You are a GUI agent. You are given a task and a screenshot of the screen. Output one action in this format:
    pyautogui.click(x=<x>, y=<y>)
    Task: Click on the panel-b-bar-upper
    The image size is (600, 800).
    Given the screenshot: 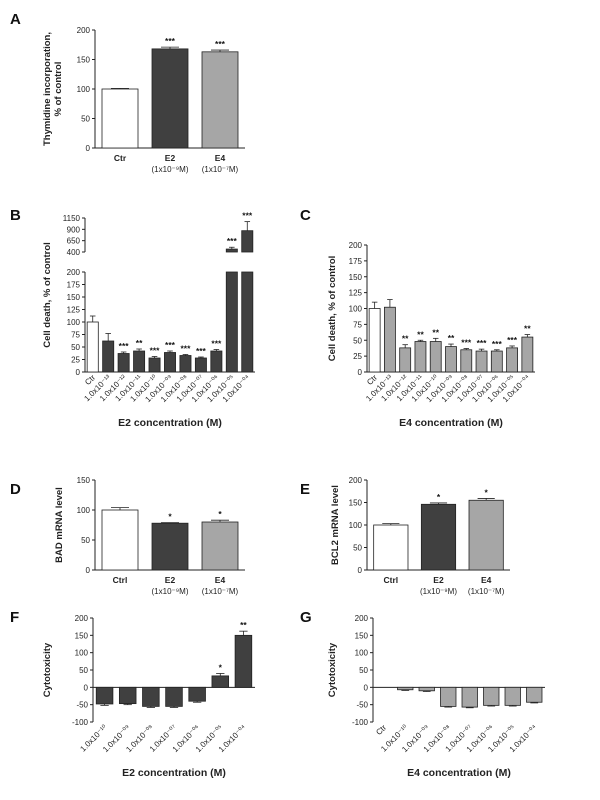 What is the action you would take?
    pyautogui.click(x=231, y=250)
    